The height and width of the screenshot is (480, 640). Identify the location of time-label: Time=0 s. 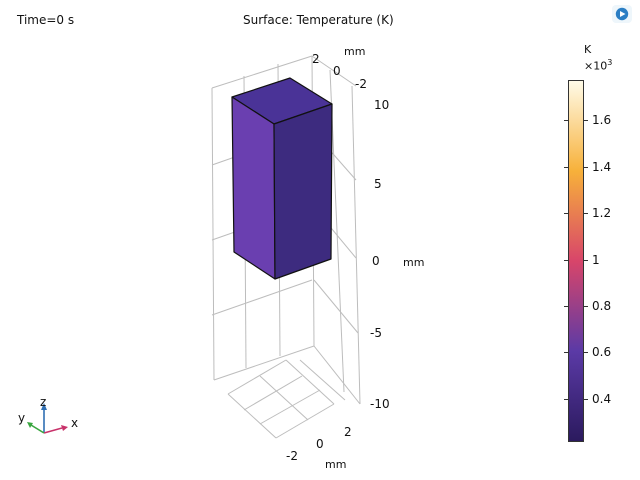
(46, 20).